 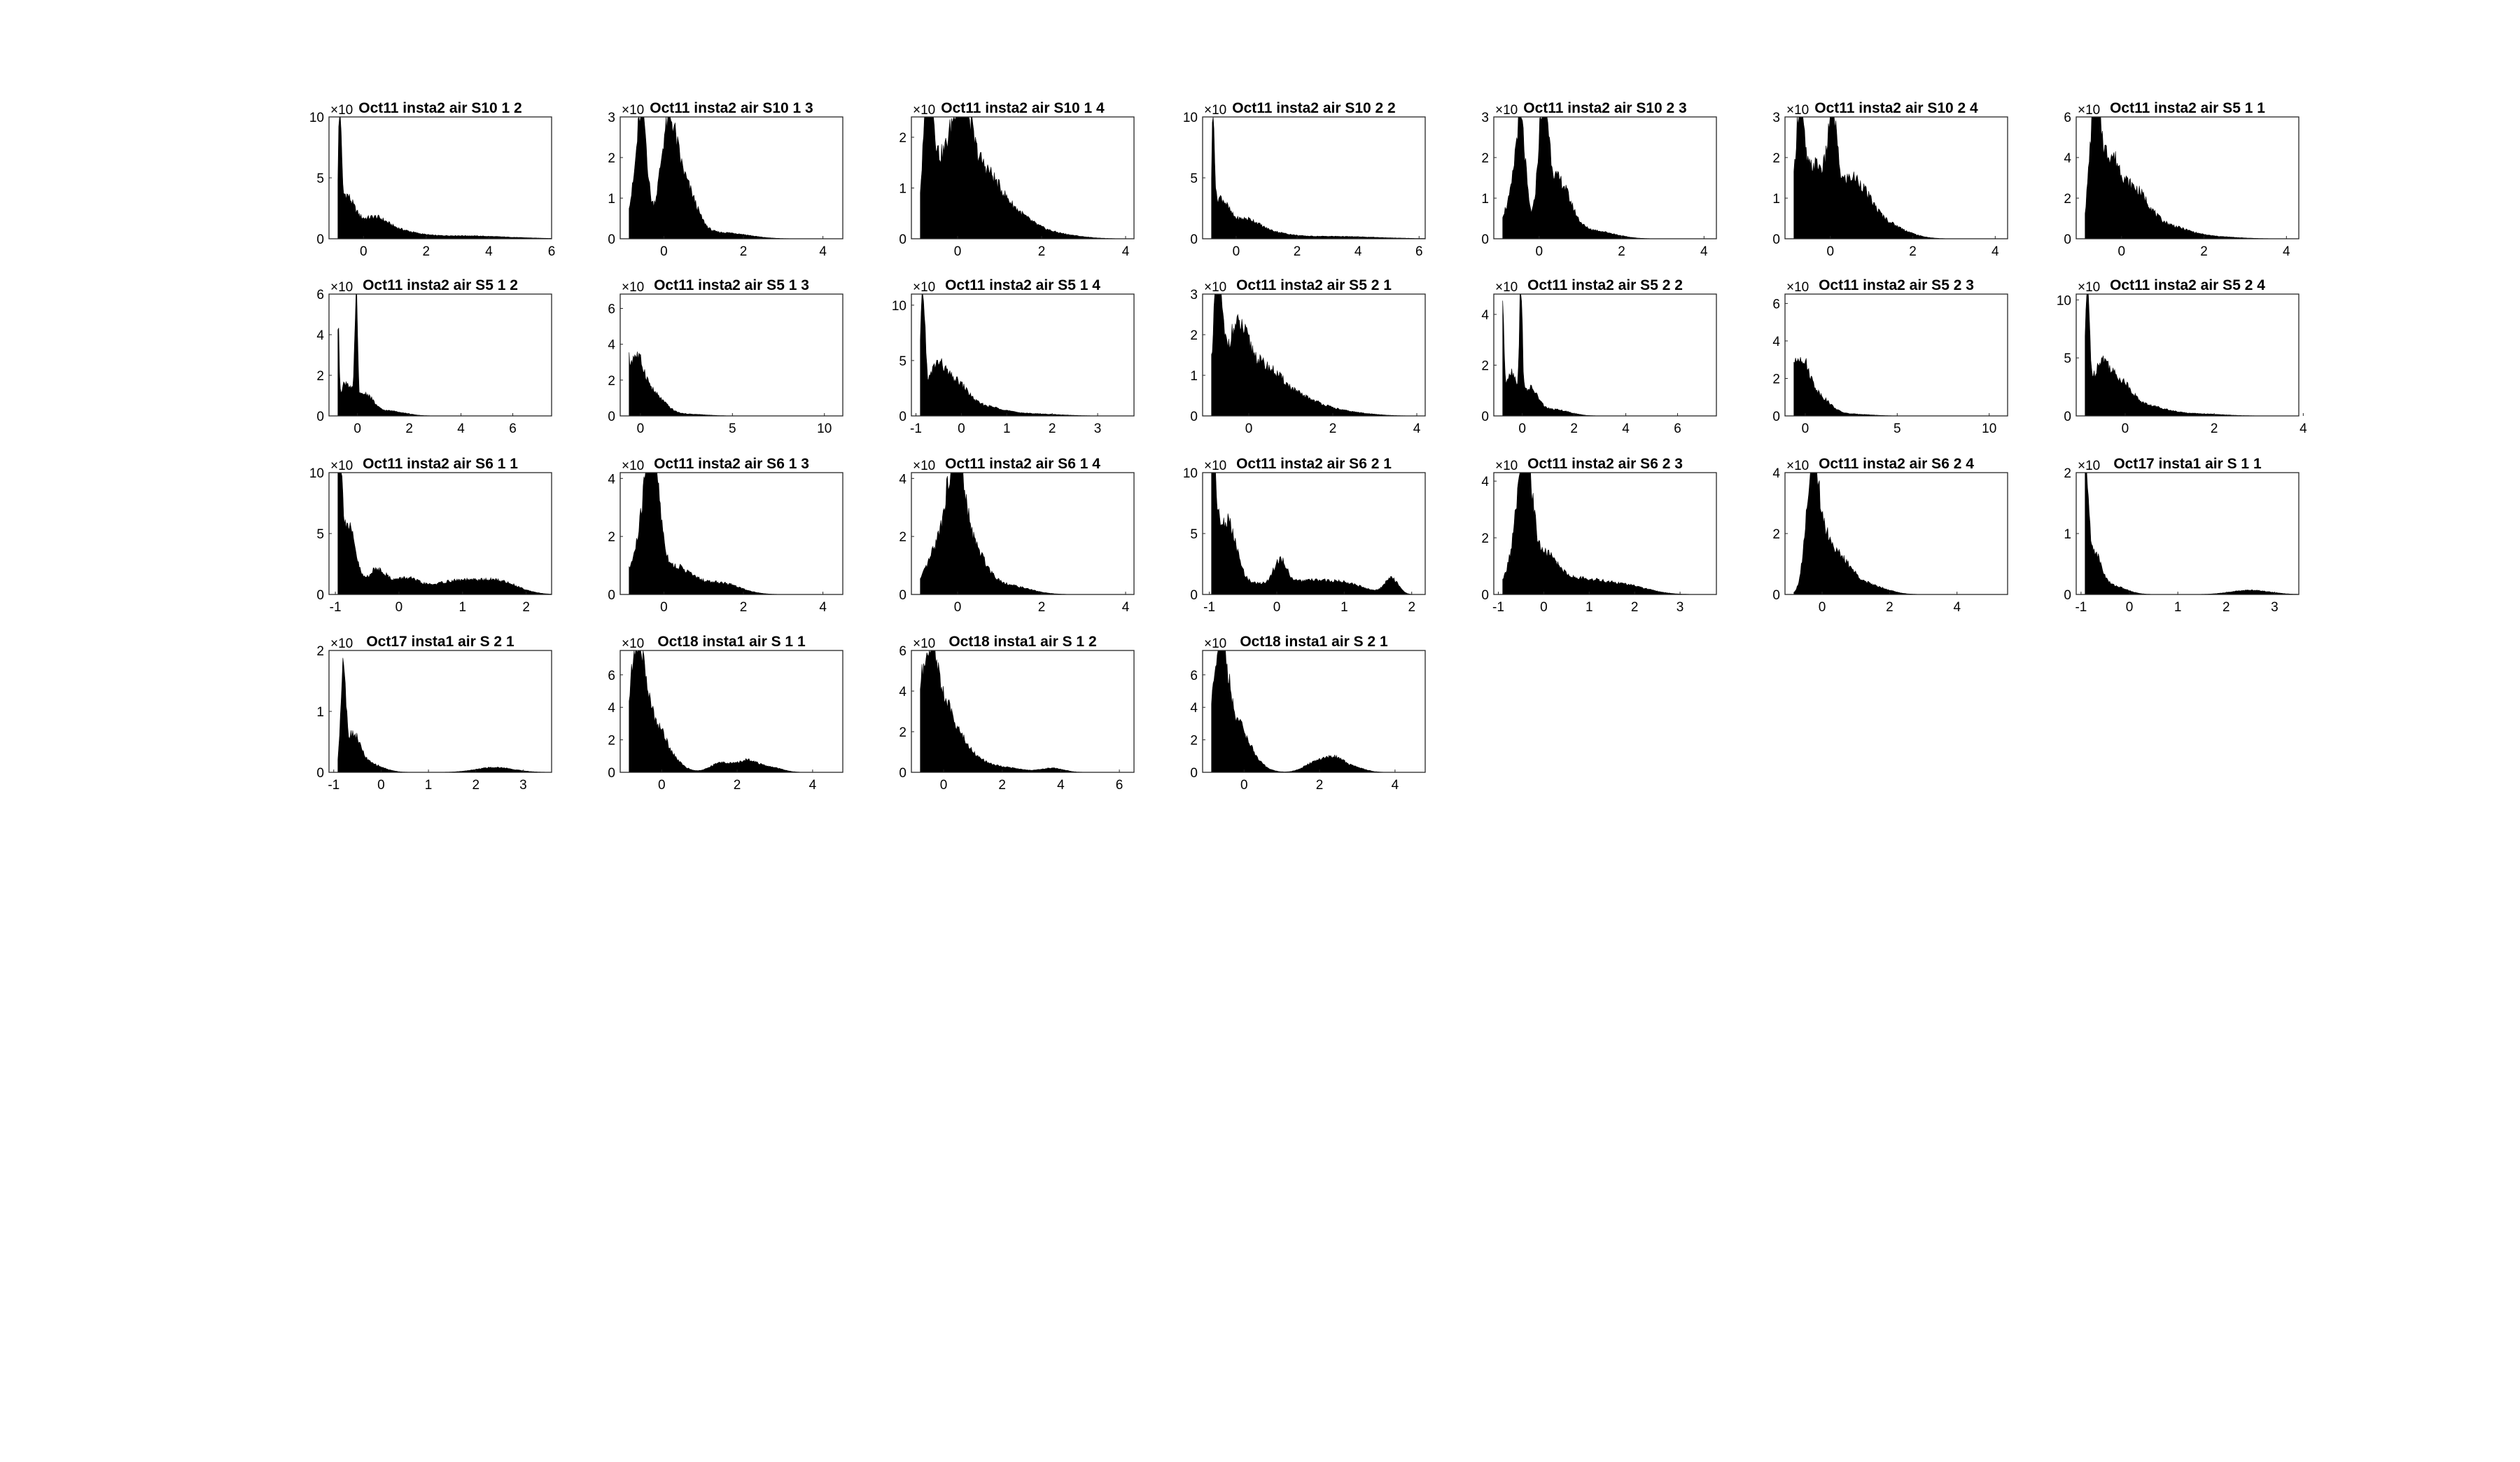 What do you see at coordinates (824, 429) in the screenshot?
I see `x-tick-label: 10` at bounding box center [824, 429].